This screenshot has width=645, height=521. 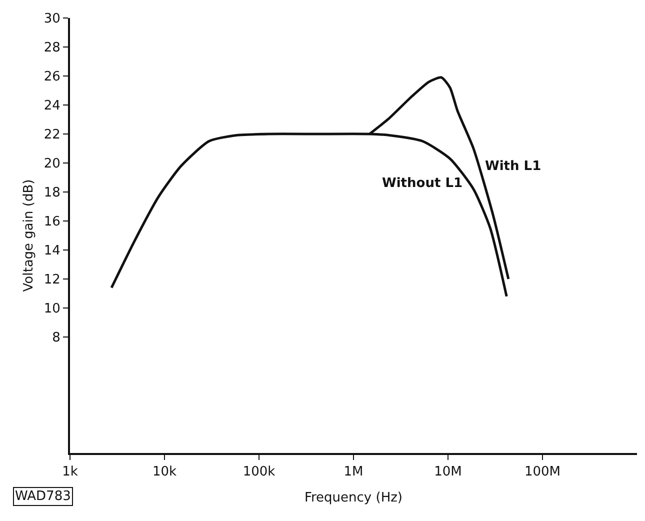 I want to click on y-tick-label: 14, so click(x=52, y=251).